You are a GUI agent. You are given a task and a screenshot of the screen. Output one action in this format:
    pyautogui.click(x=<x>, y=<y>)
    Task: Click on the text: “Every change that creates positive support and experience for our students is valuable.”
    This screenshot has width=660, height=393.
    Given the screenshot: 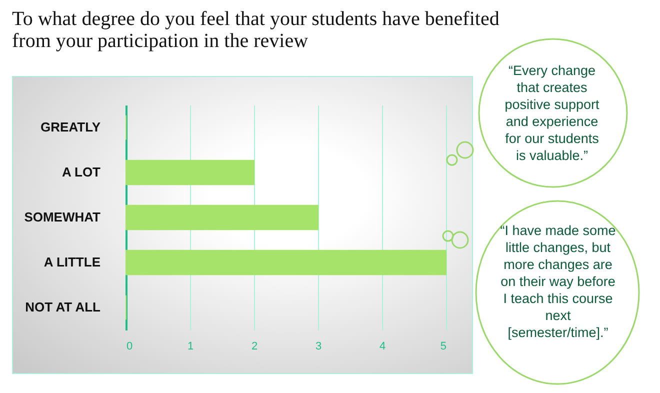 What is the action you would take?
    pyautogui.click(x=552, y=113)
    